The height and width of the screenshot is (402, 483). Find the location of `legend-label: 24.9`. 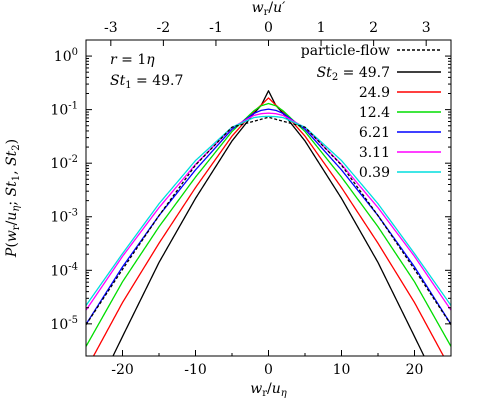

legend-label: 24.9 is located at coordinates (374, 93).